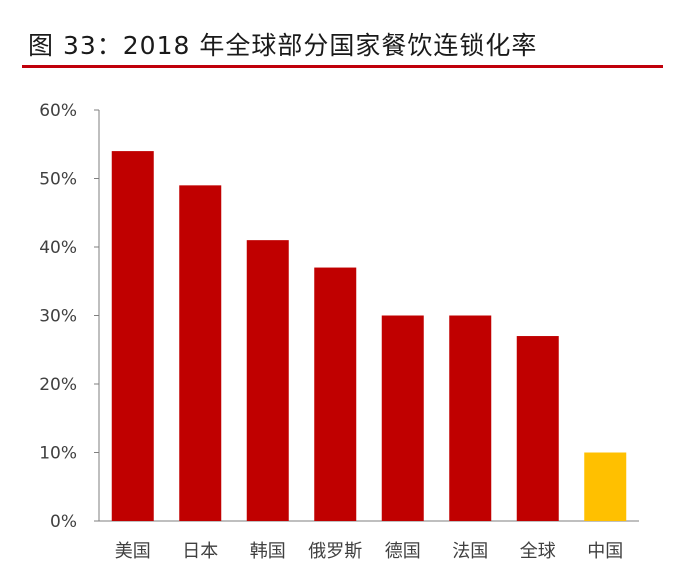 Image resolution: width=673 pixels, height=565 pixels. Describe the element at coordinates (403, 551) in the screenshot. I see `x-category-label: 德国` at that location.